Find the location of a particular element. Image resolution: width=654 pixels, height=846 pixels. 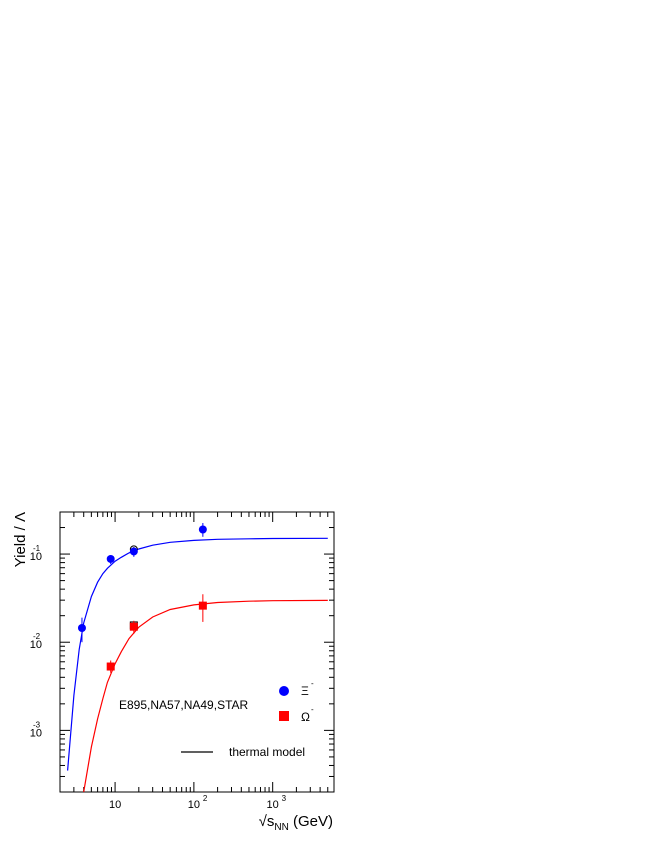

y-tick-label-exponent: -3 is located at coordinates (37, 724).